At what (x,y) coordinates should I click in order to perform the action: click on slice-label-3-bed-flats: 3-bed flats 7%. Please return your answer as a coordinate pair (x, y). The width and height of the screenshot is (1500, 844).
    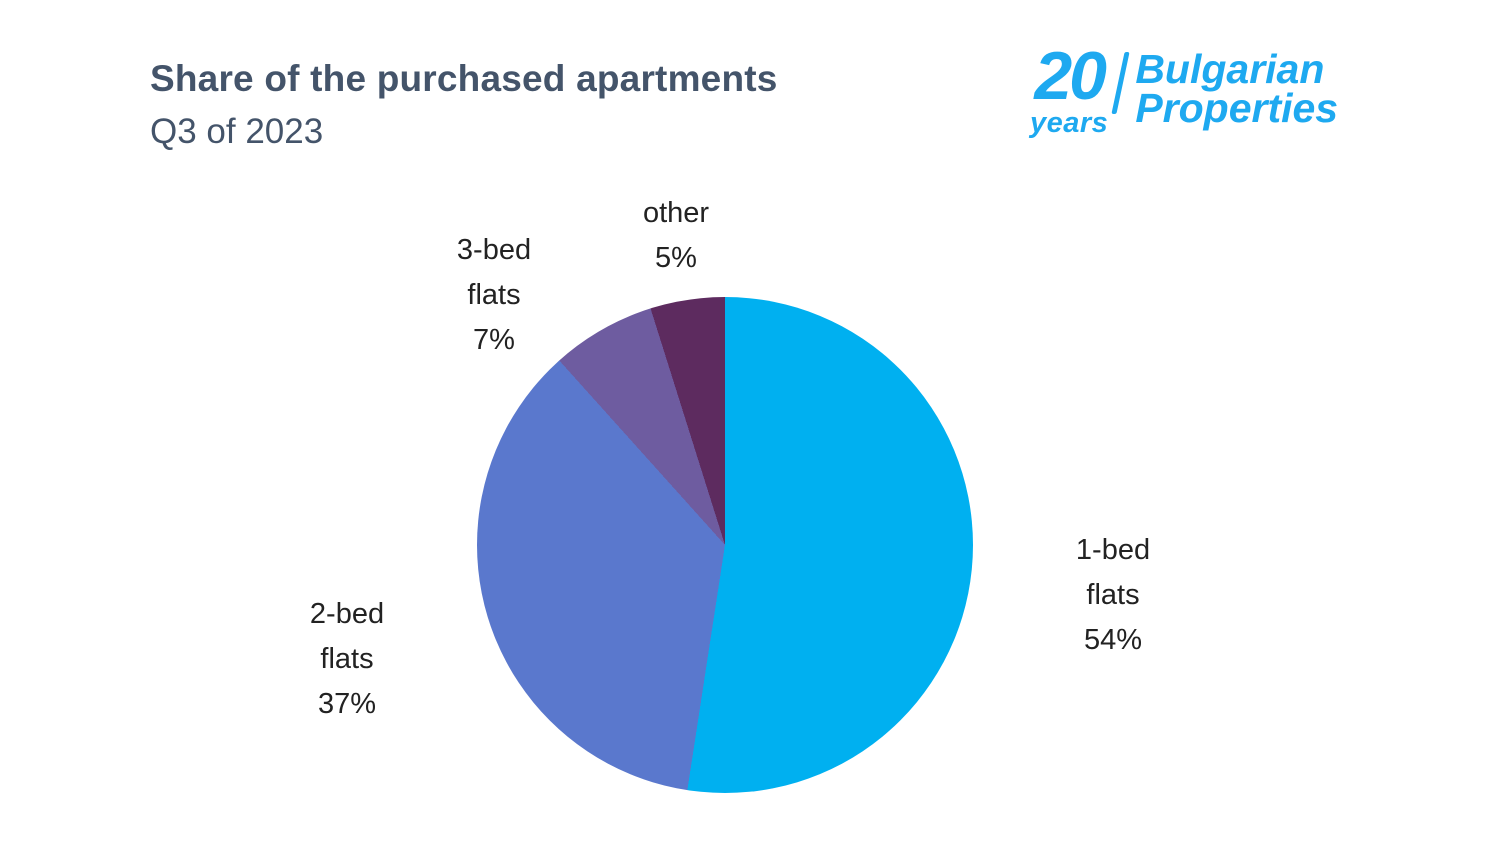
    Looking at the image, I should click on (494, 295).